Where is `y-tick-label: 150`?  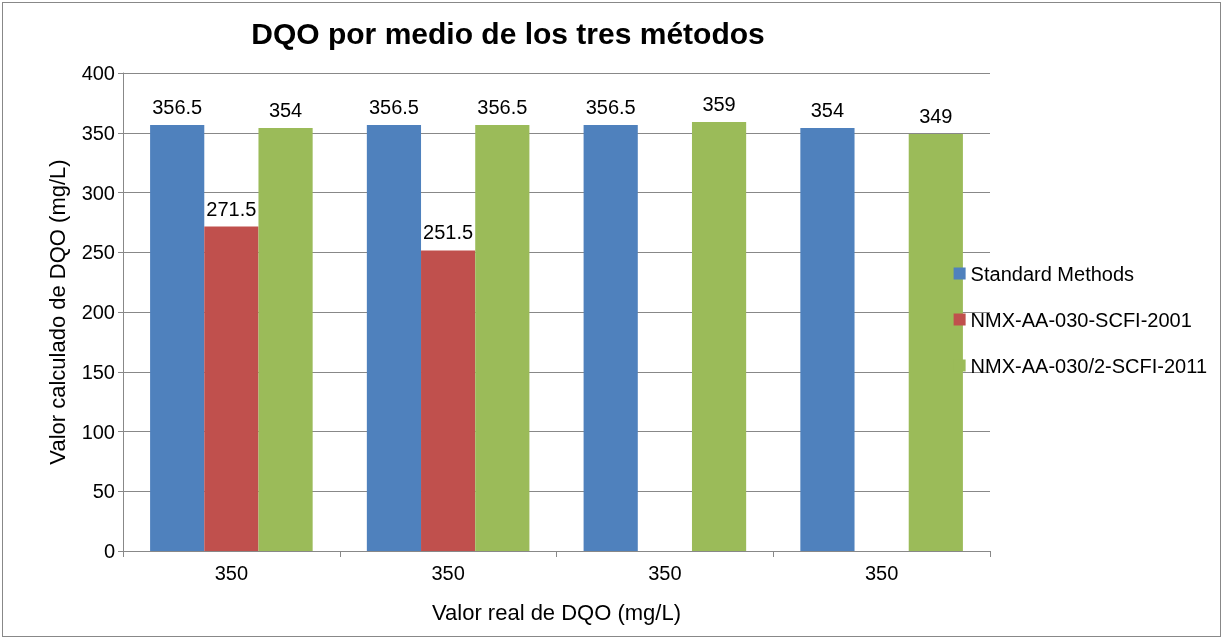 y-tick-label: 150 is located at coordinates (98, 371).